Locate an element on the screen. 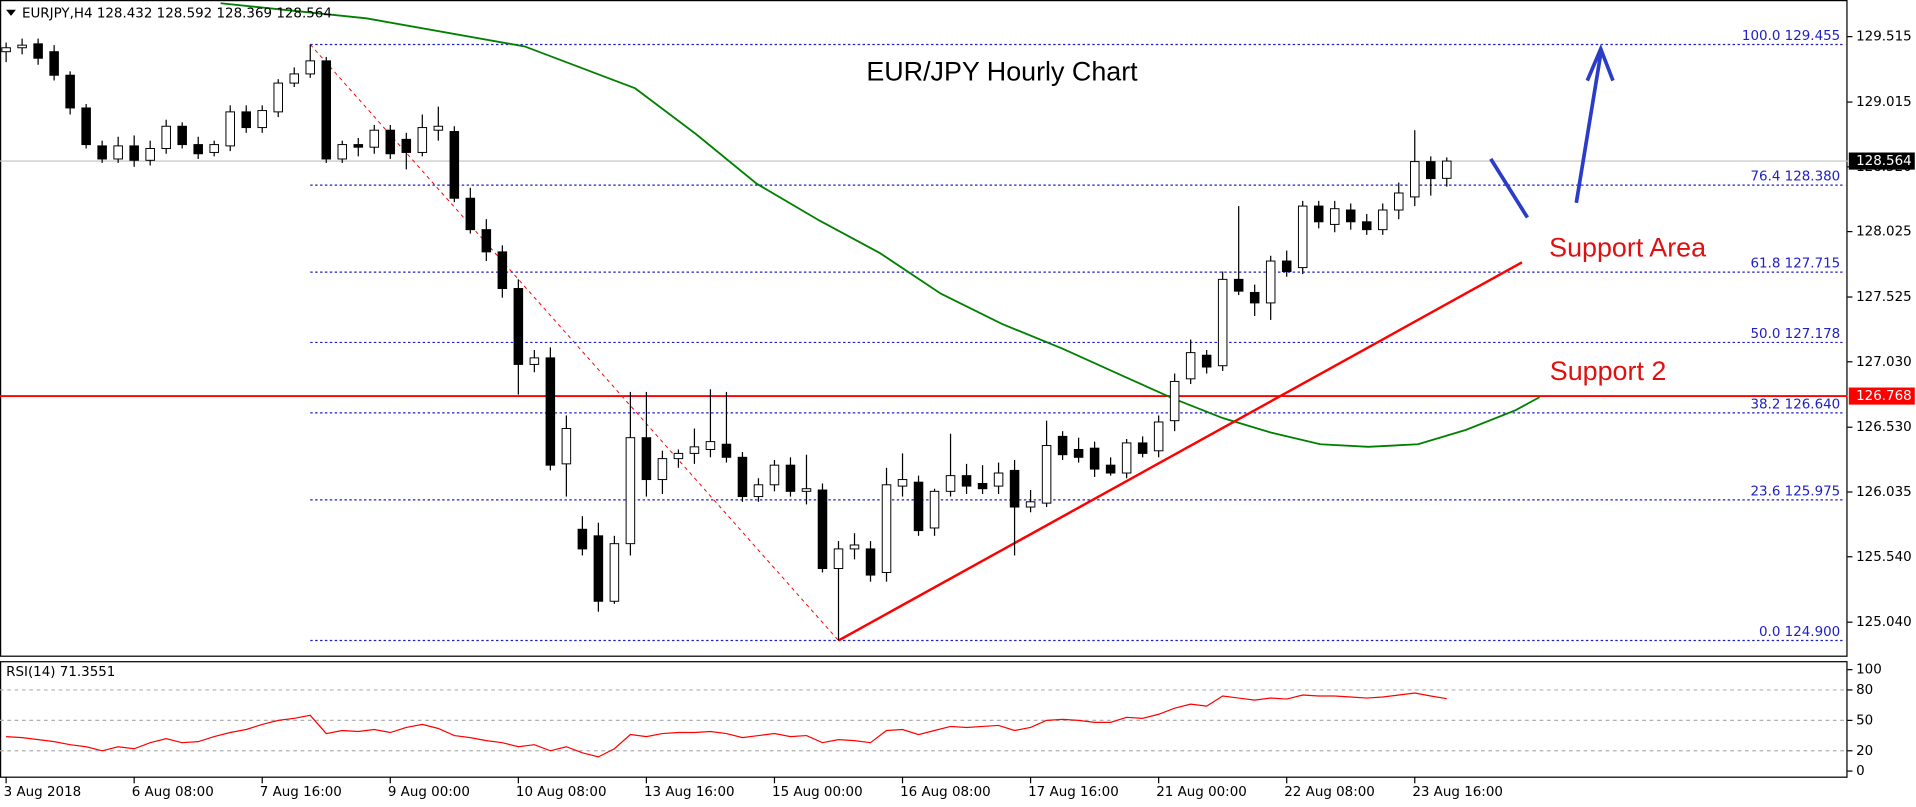 The width and height of the screenshot is (1916, 807). chart-title: EUR/JPY Hourly Chart is located at coordinates (1002, 71).